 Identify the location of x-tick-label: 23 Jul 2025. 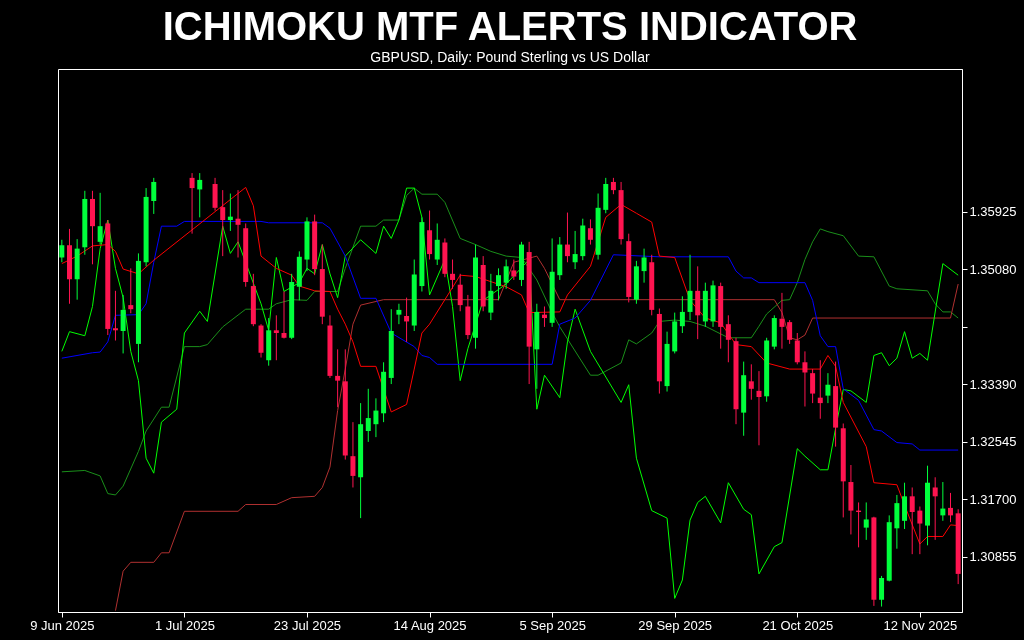
(307, 625).